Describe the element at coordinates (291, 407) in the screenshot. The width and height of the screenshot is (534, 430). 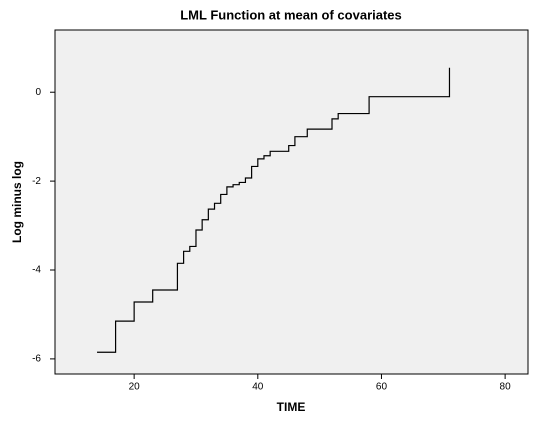
I see `x-axis-label: TIME` at that location.